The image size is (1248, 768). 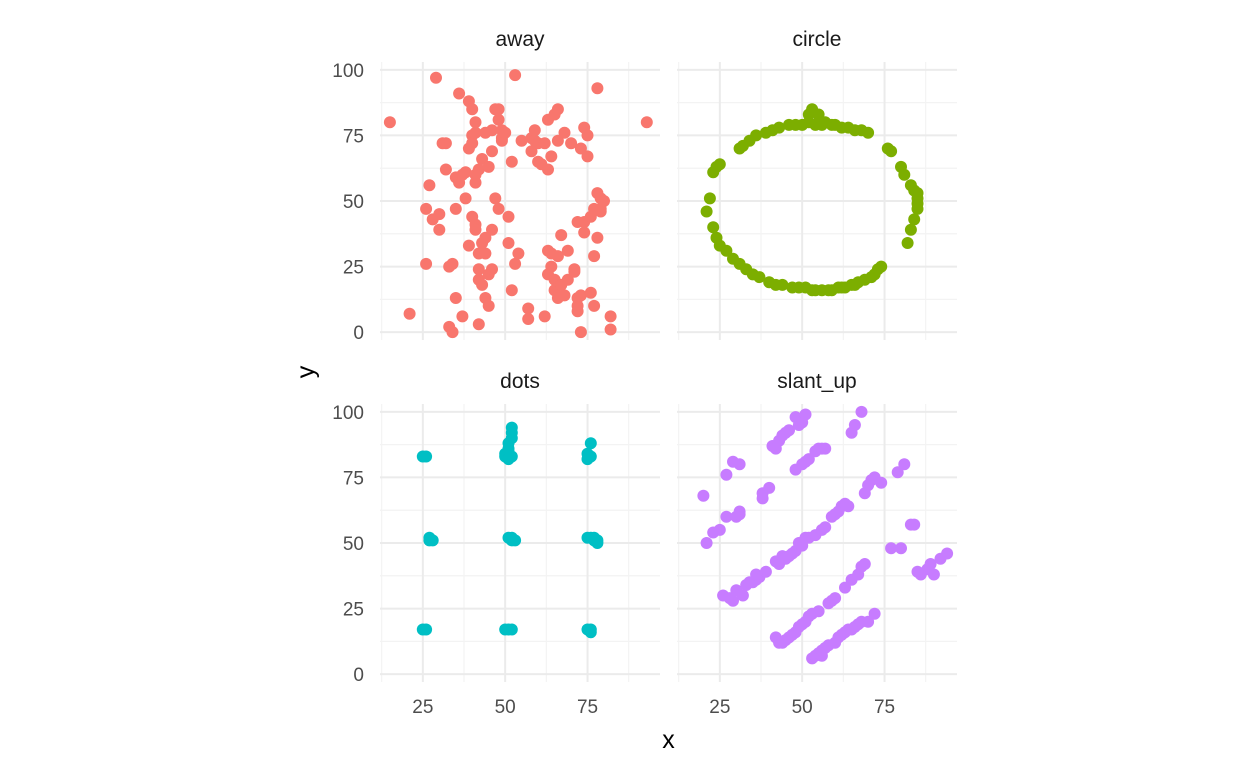 I want to click on strip-label-away: away, so click(x=520, y=39).